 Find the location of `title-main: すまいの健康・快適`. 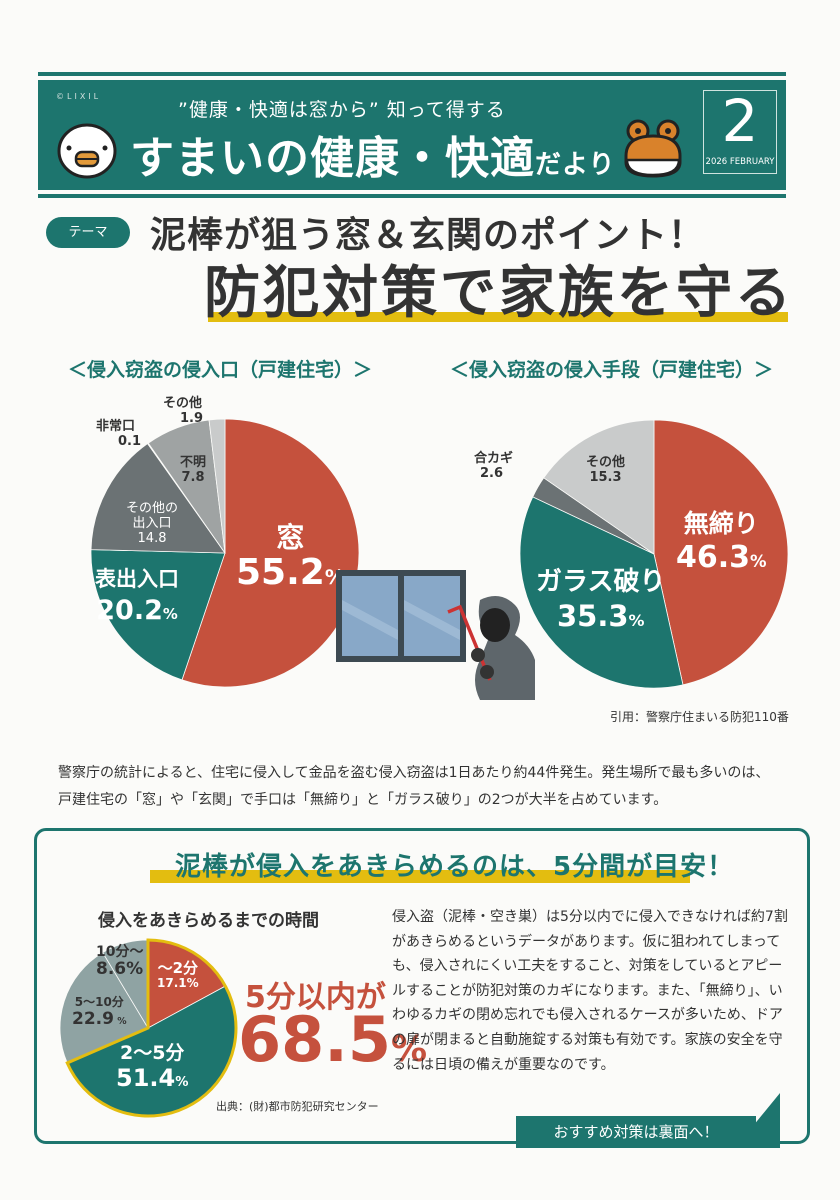

title-main: すまいの健康・快適 is located at coordinates (332, 158).